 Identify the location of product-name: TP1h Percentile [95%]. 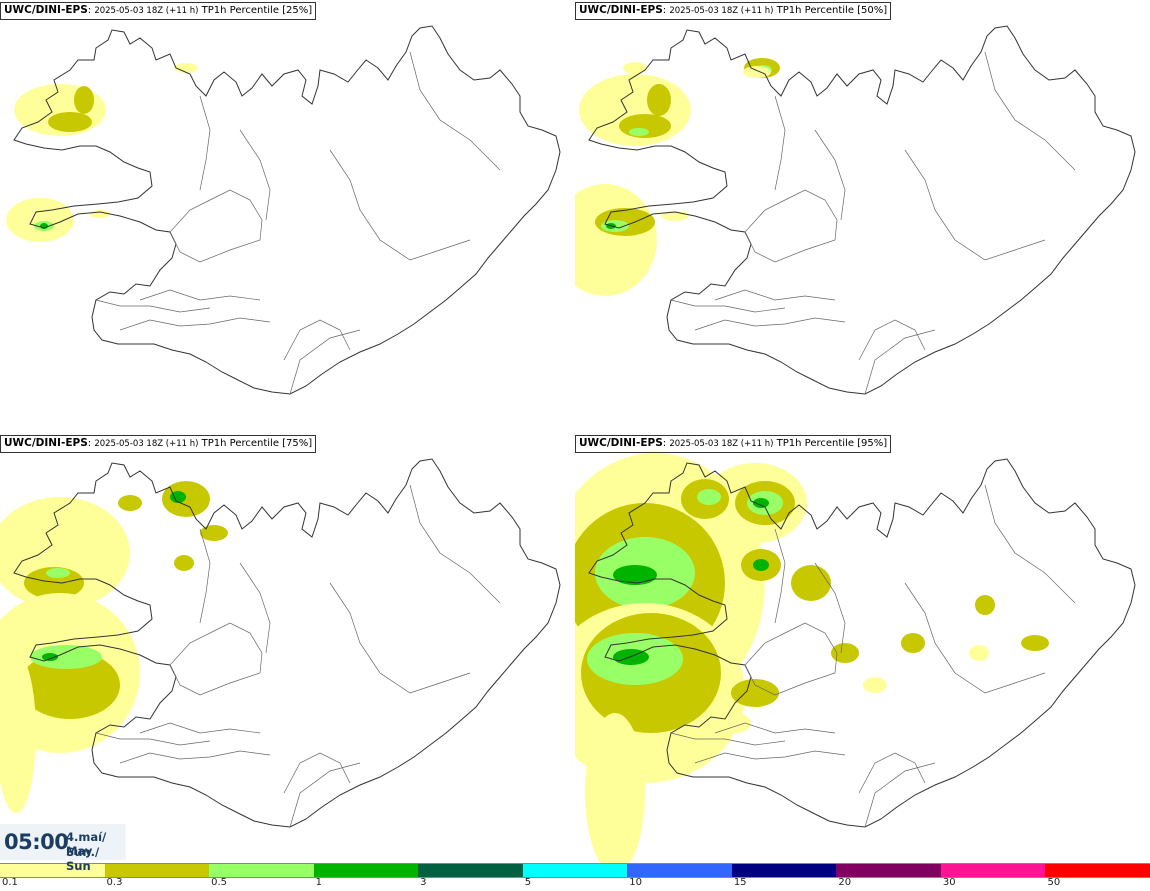
(832, 443).